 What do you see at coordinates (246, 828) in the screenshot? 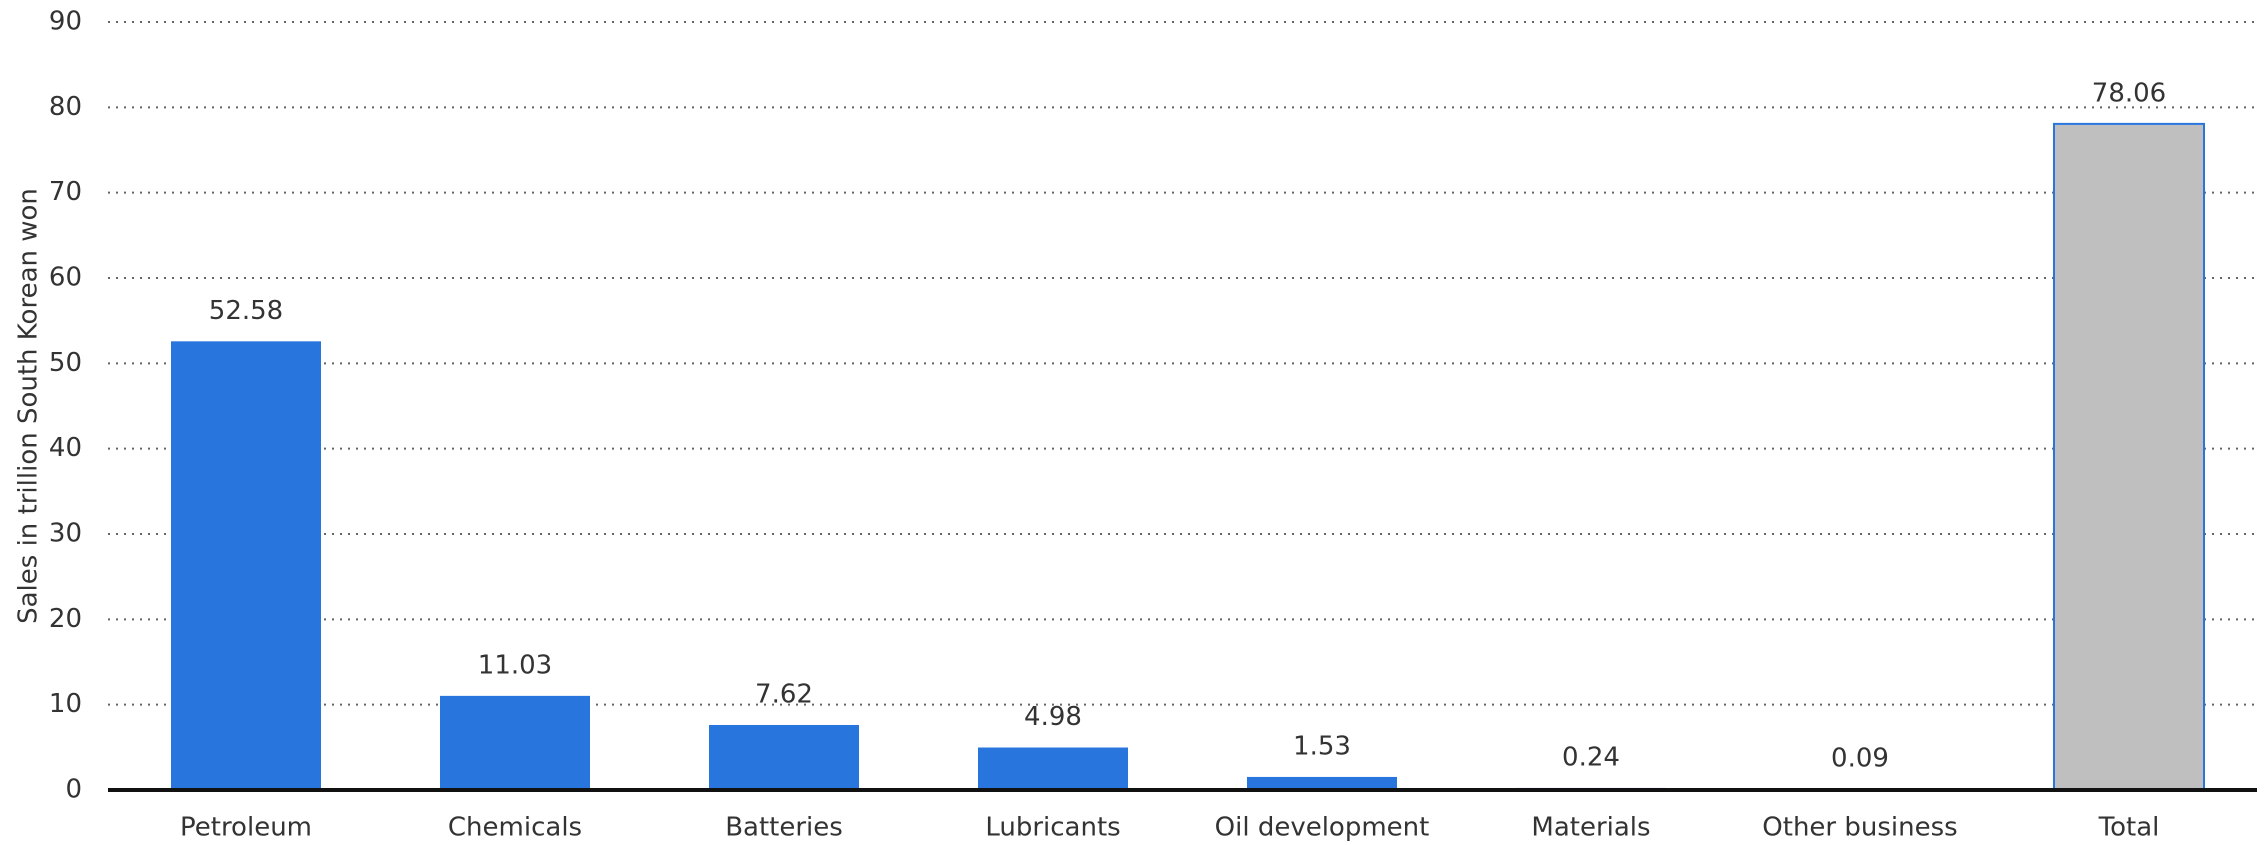
I see `x-tick-label: Petroleum` at bounding box center [246, 828].